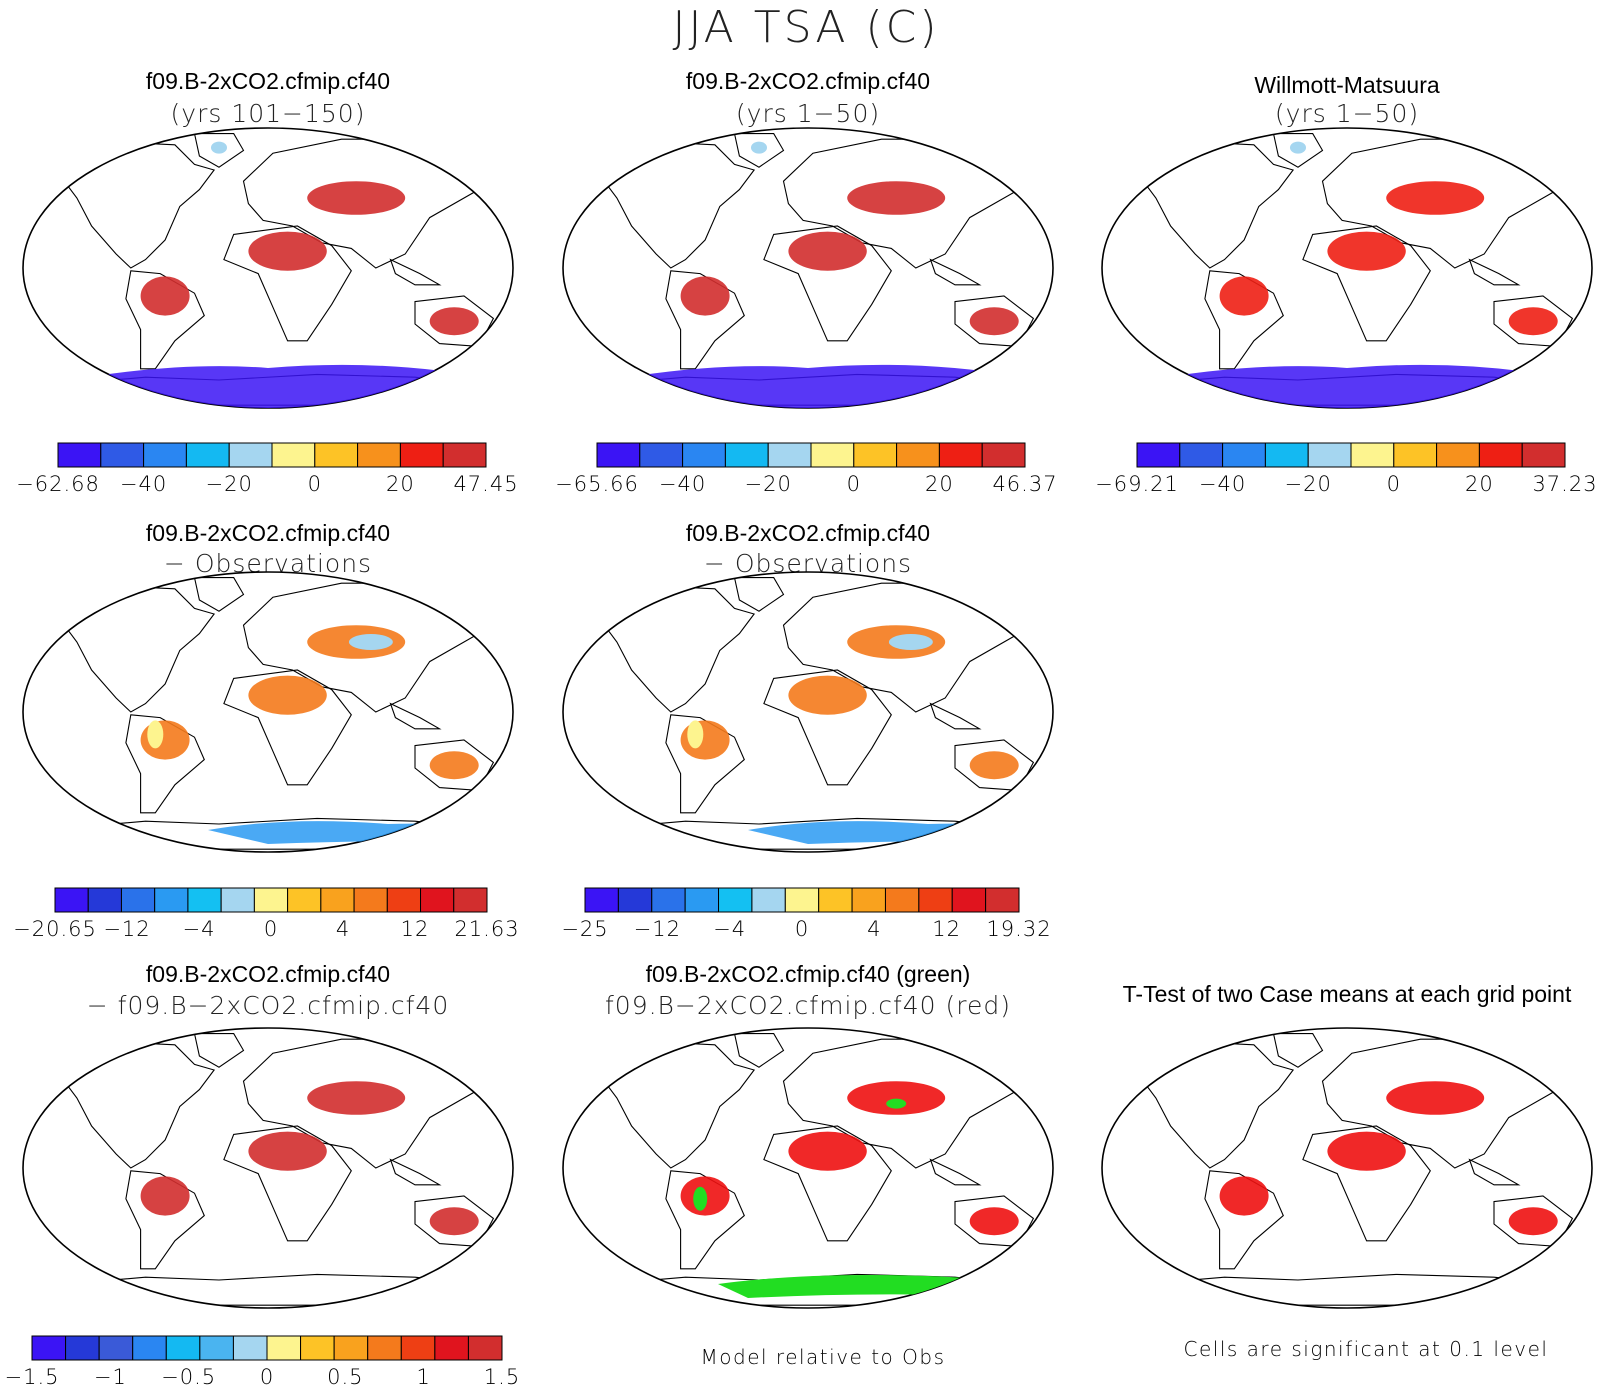  What do you see at coordinates (808, 533) in the screenshot?
I see `panel-title: f09.B-2xCO2.cfmip.cf40` at bounding box center [808, 533].